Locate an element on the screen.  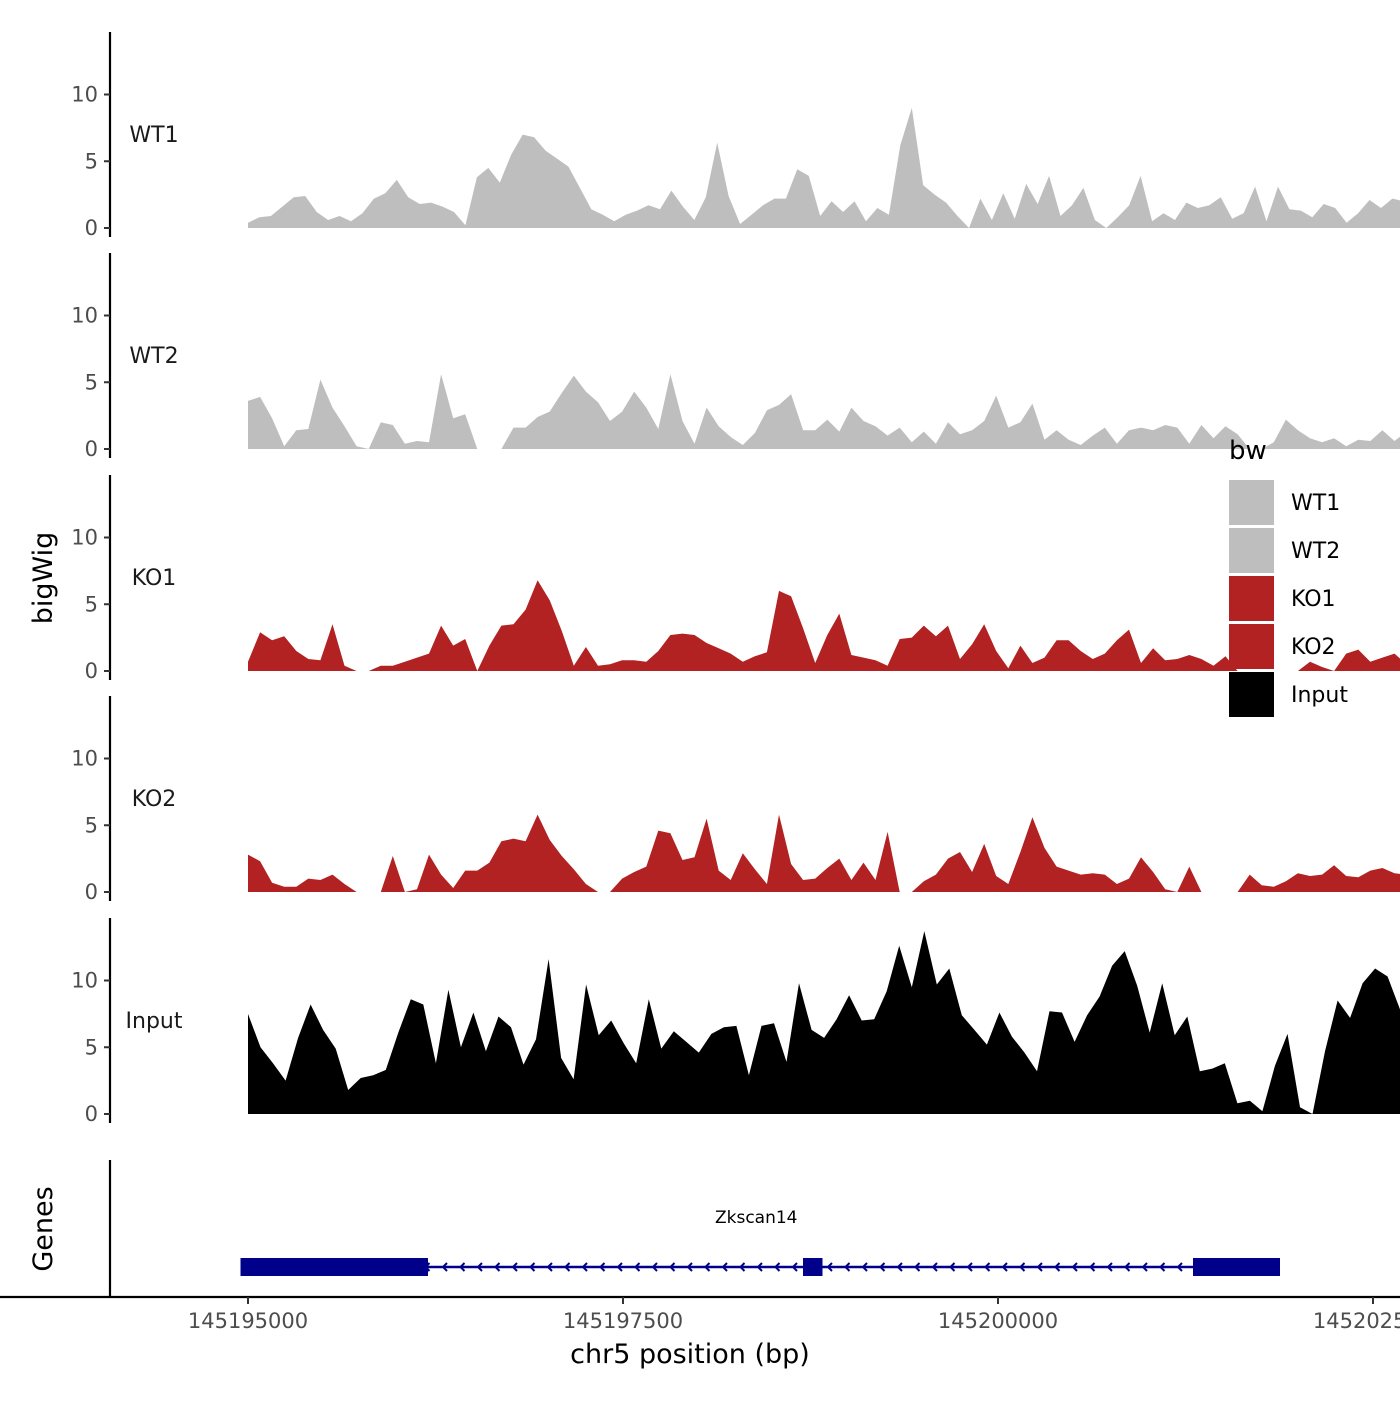
track-input: 0 5 10 Input is located at coordinates (735, 1022).